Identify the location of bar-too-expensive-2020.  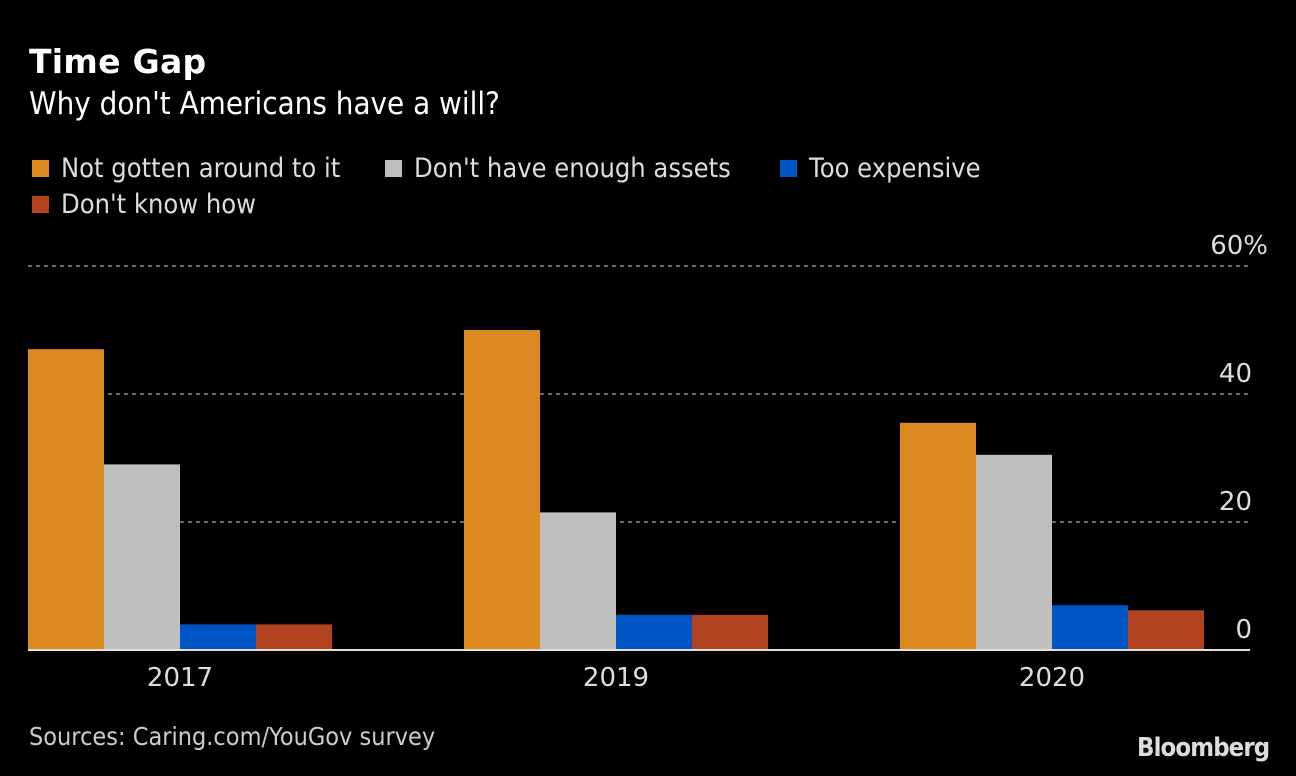
(1090, 627).